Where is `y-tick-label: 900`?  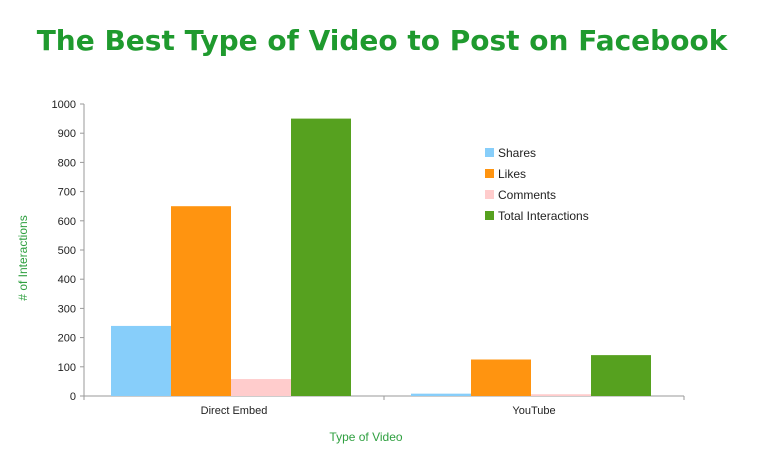
y-tick-label: 900 is located at coordinates (67, 134).